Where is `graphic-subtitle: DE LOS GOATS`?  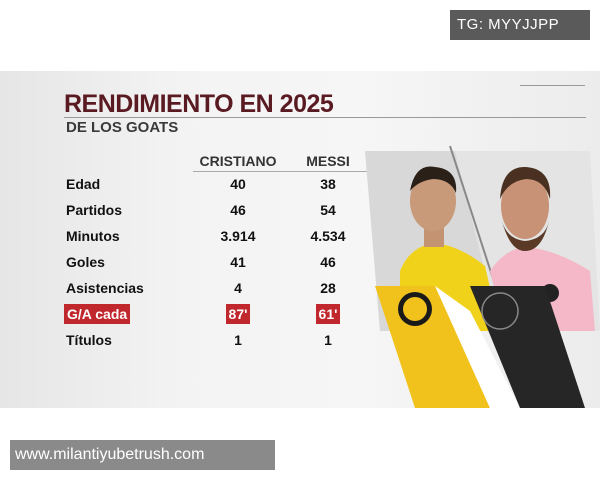
graphic-subtitle: DE LOS GOATS is located at coordinates (122, 127).